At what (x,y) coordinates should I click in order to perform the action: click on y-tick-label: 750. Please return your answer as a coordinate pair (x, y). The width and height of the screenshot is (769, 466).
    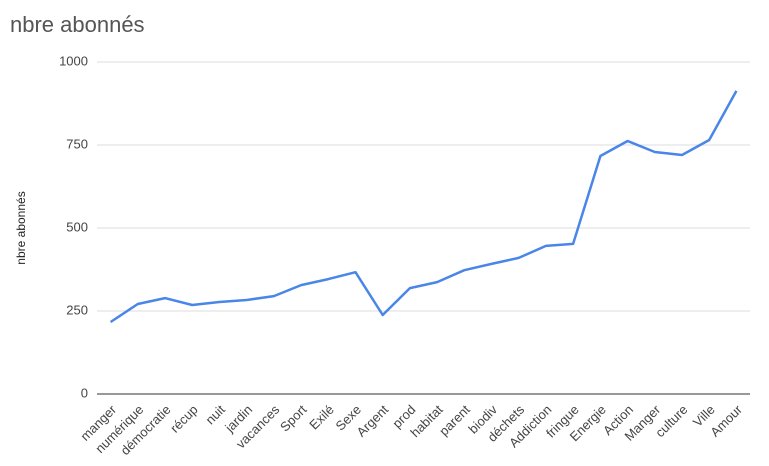
    Looking at the image, I should click on (77, 143).